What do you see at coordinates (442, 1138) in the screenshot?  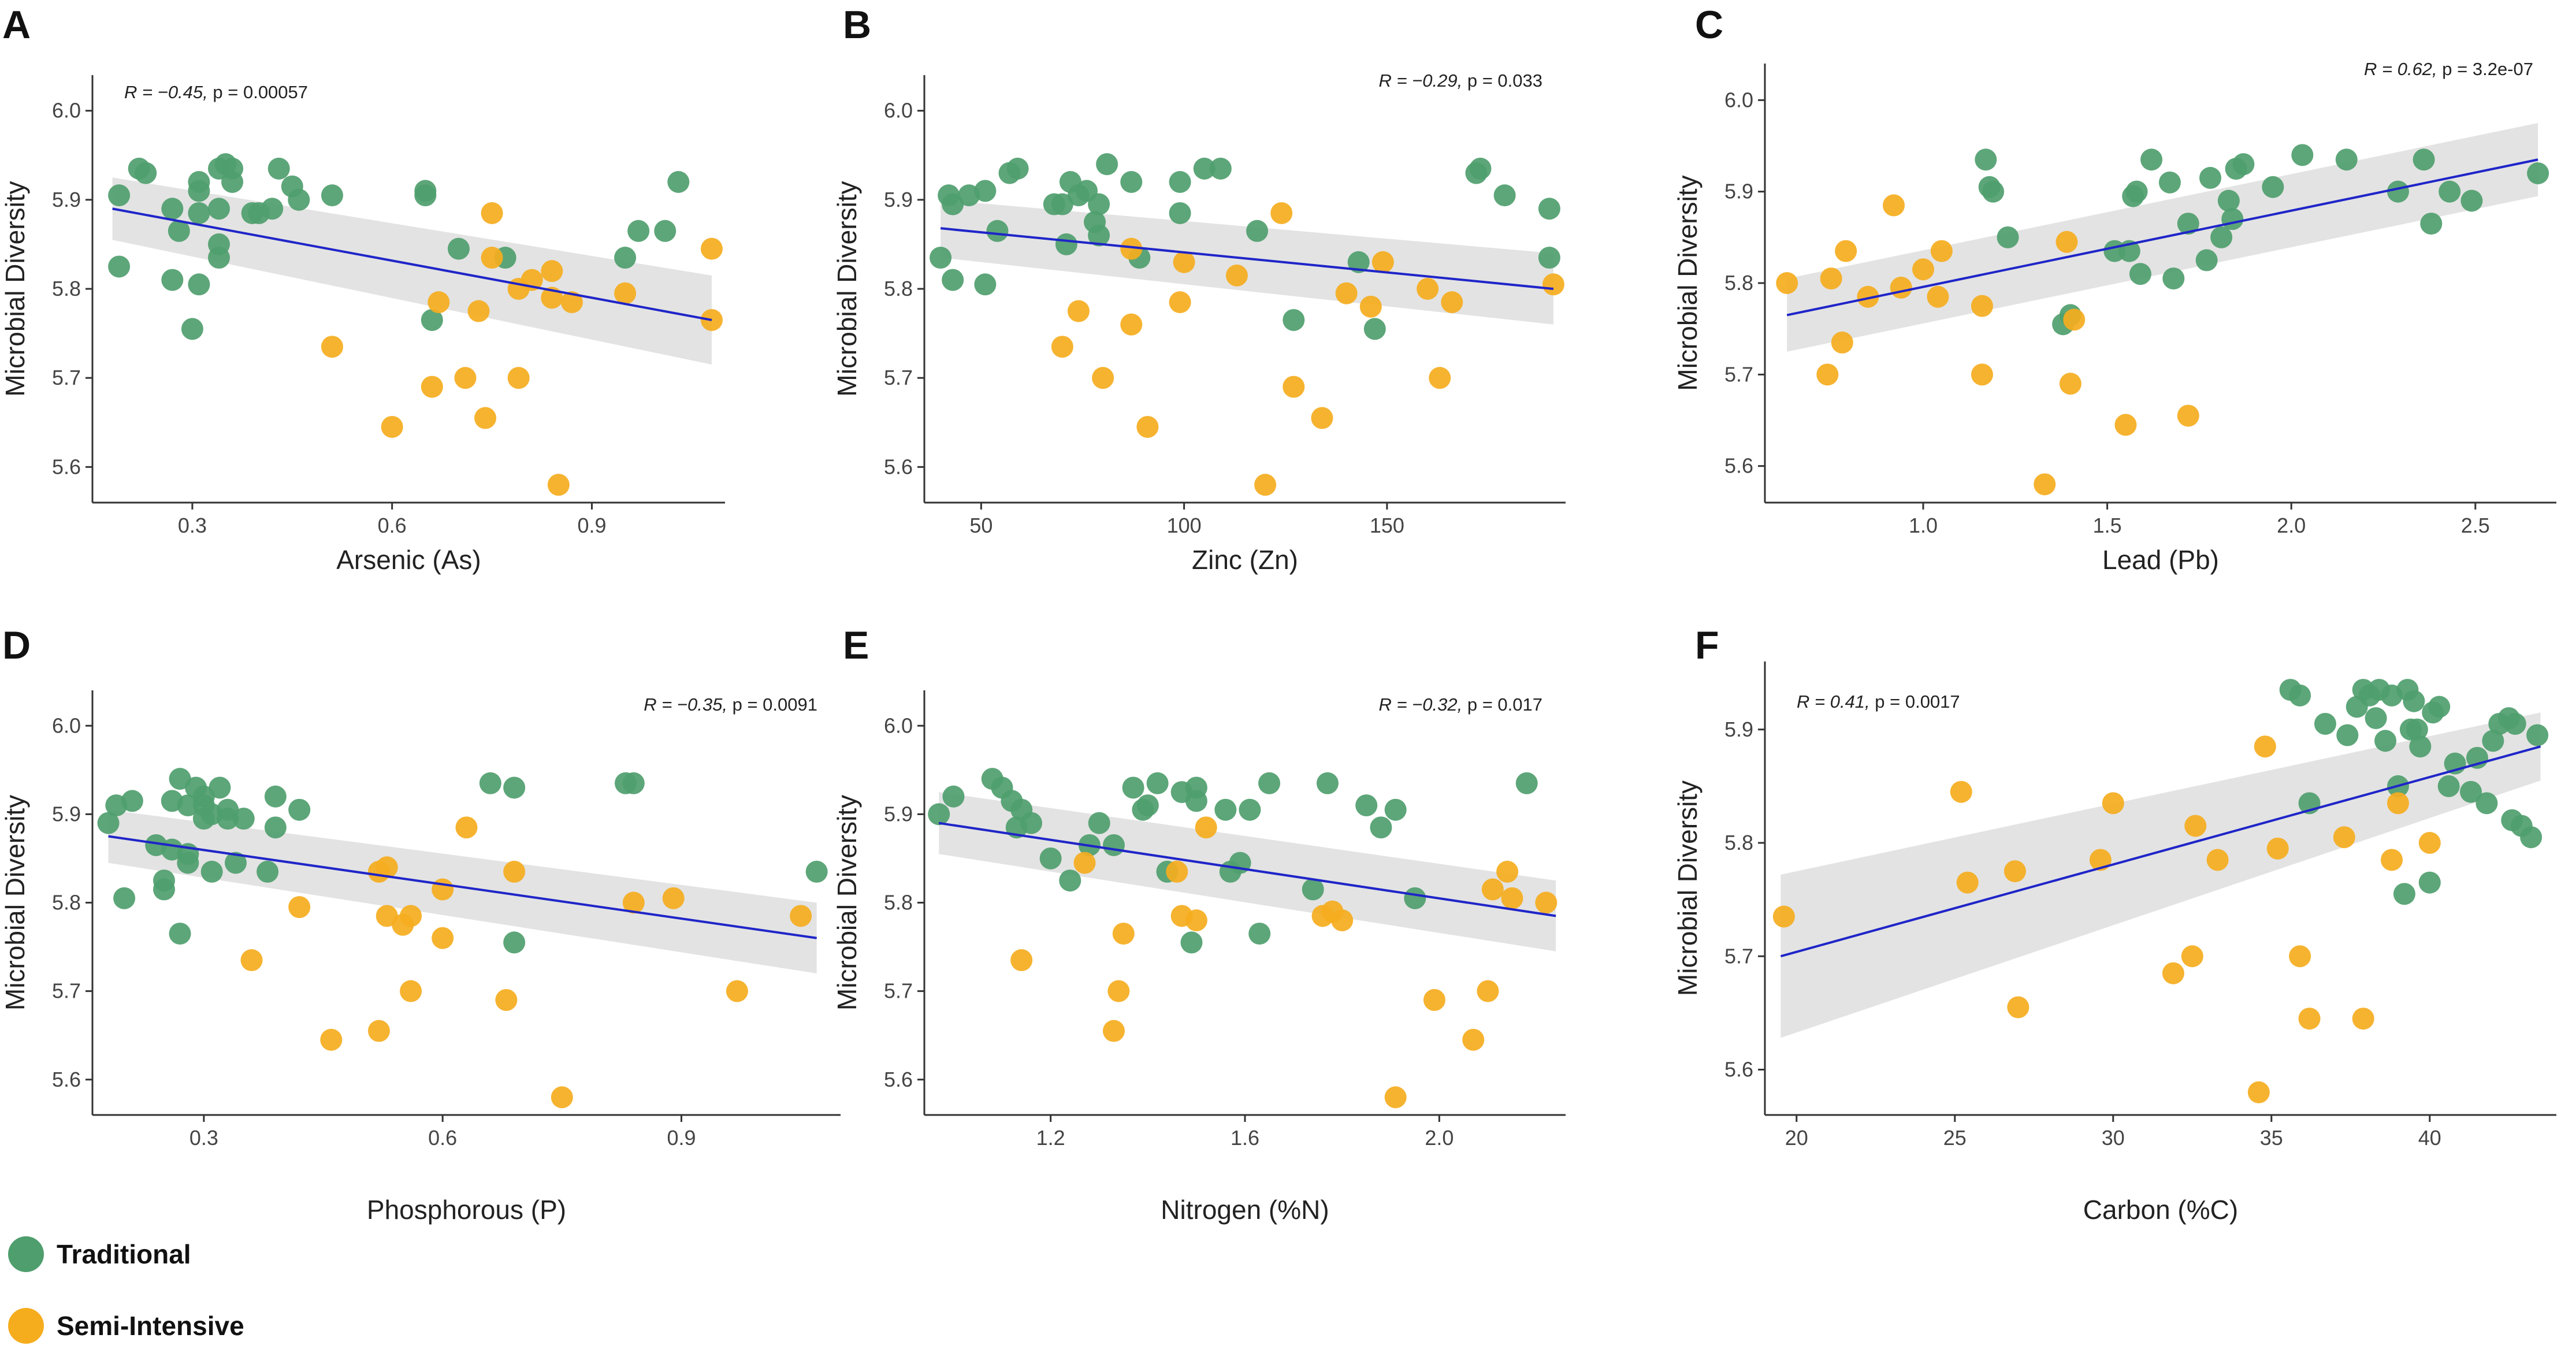 I see `panel-d-x-tick-label: 0.6` at bounding box center [442, 1138].